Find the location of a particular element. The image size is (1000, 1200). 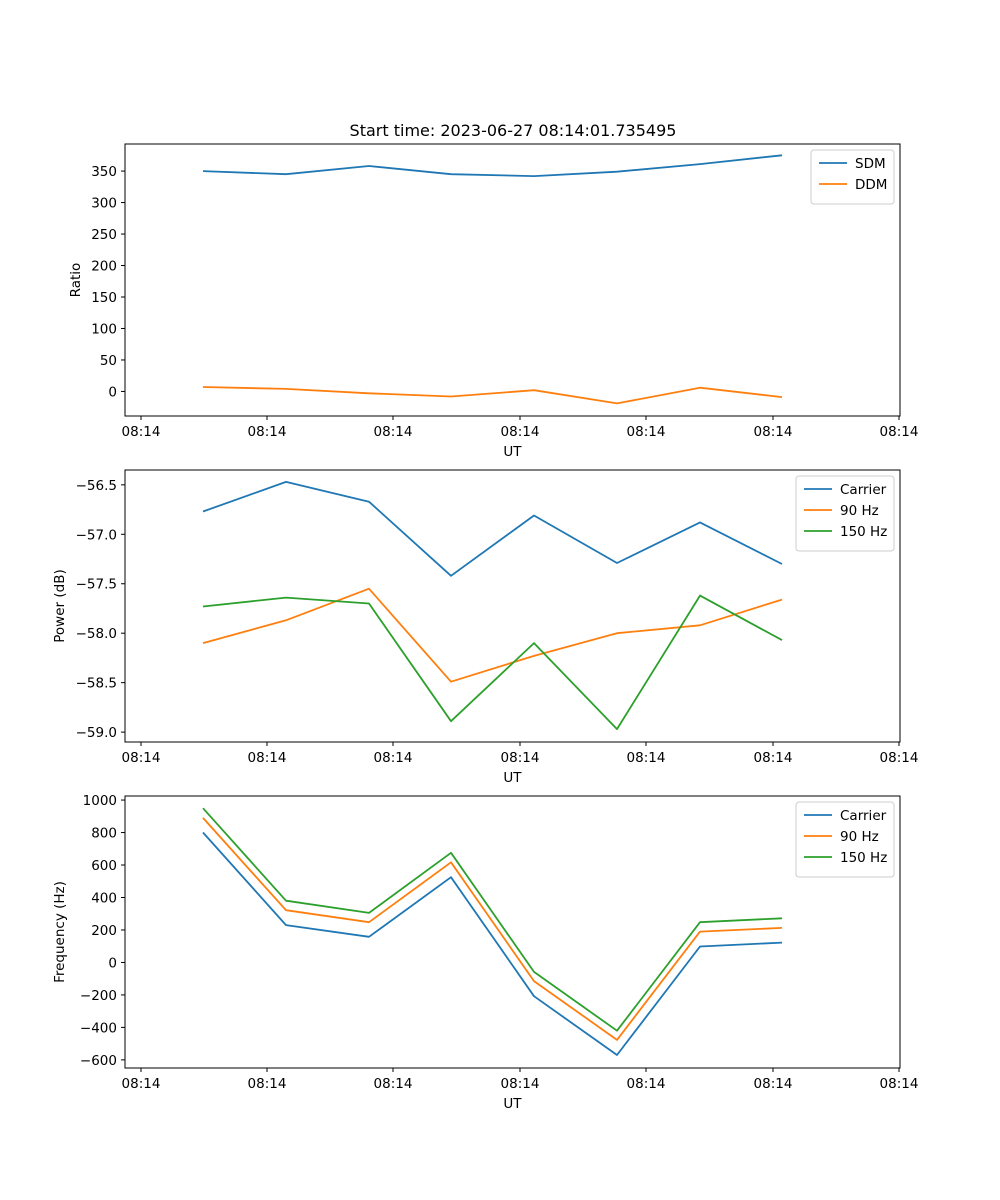

y-tick-label: 1000 is located at coordinates (100, 801).